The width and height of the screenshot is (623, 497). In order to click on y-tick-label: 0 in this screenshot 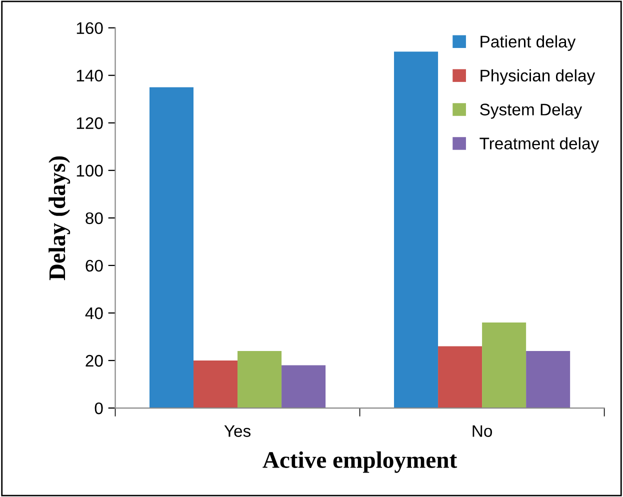, I will do `click(98, 408)`.